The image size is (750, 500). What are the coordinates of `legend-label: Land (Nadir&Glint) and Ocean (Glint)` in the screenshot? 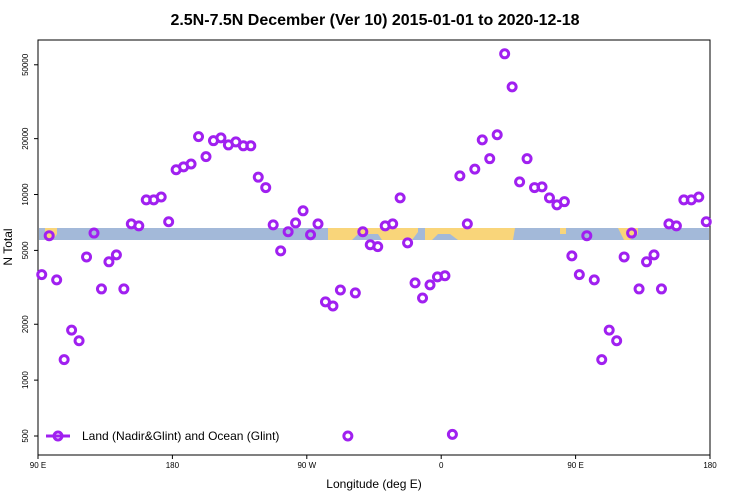 It's located at (180, 436).